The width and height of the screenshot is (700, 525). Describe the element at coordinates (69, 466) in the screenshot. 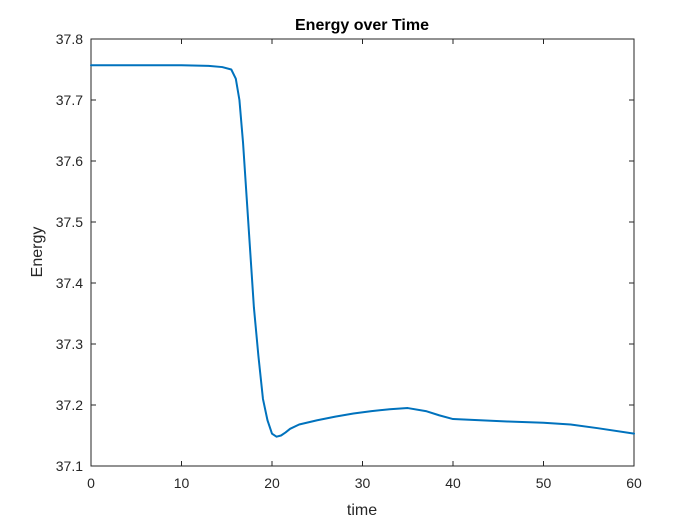

I see `y-tick-label: 37.1` at that location.